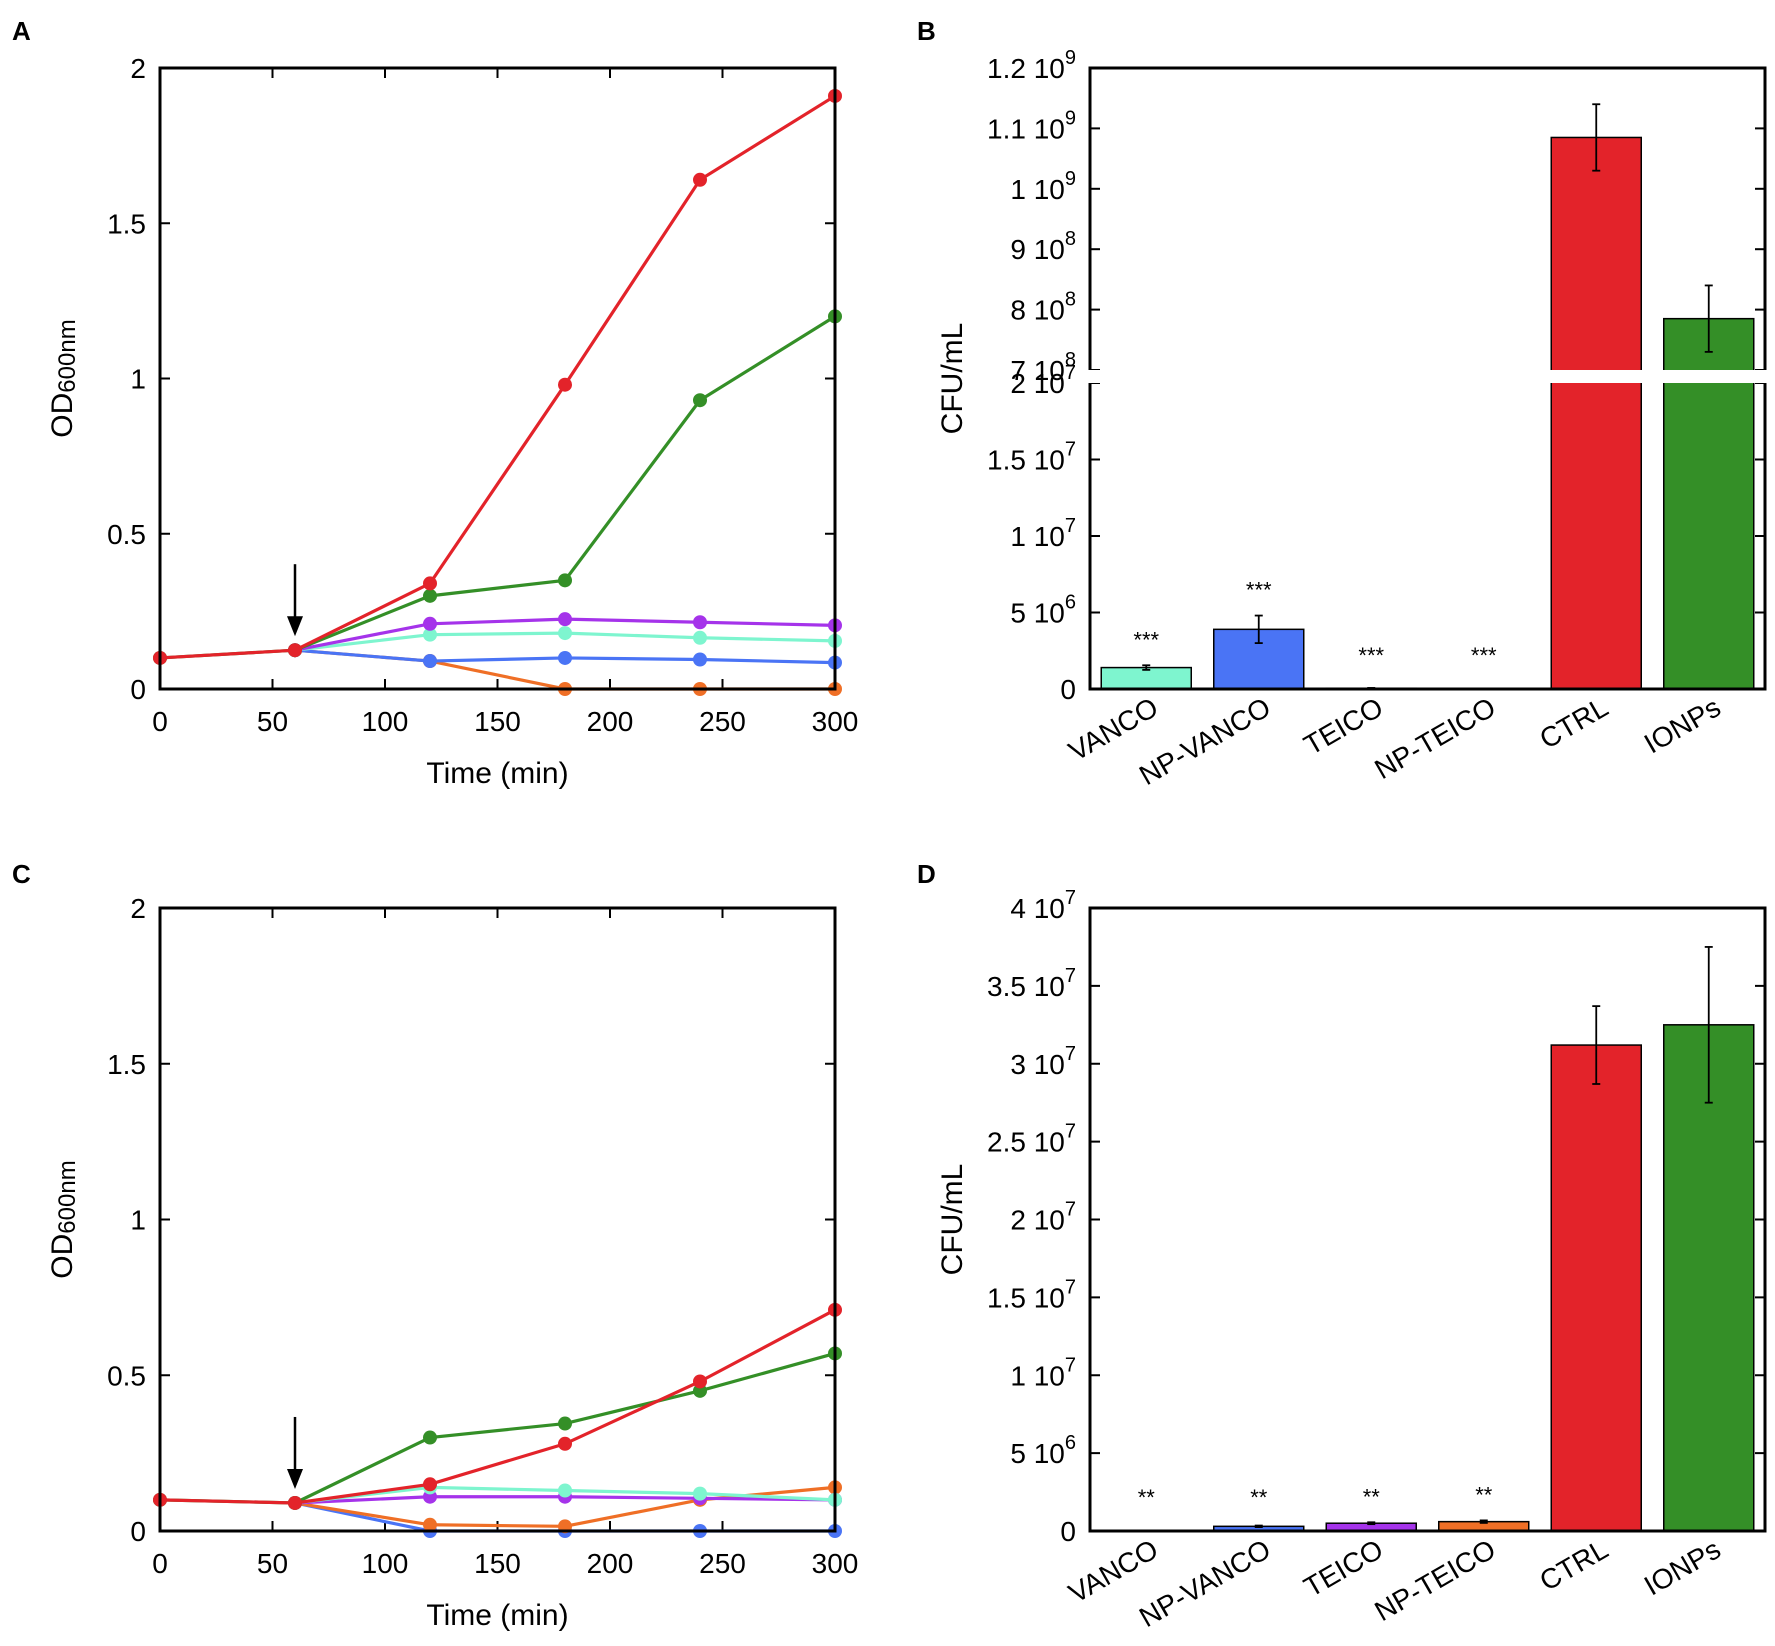 The height and width of the screenshot is (1646, 1775). What do you see at coordinates (1031, 65) in the screenshot?
I see `y-tick-label: 1.2 109` at bounding box center [1031, 65].